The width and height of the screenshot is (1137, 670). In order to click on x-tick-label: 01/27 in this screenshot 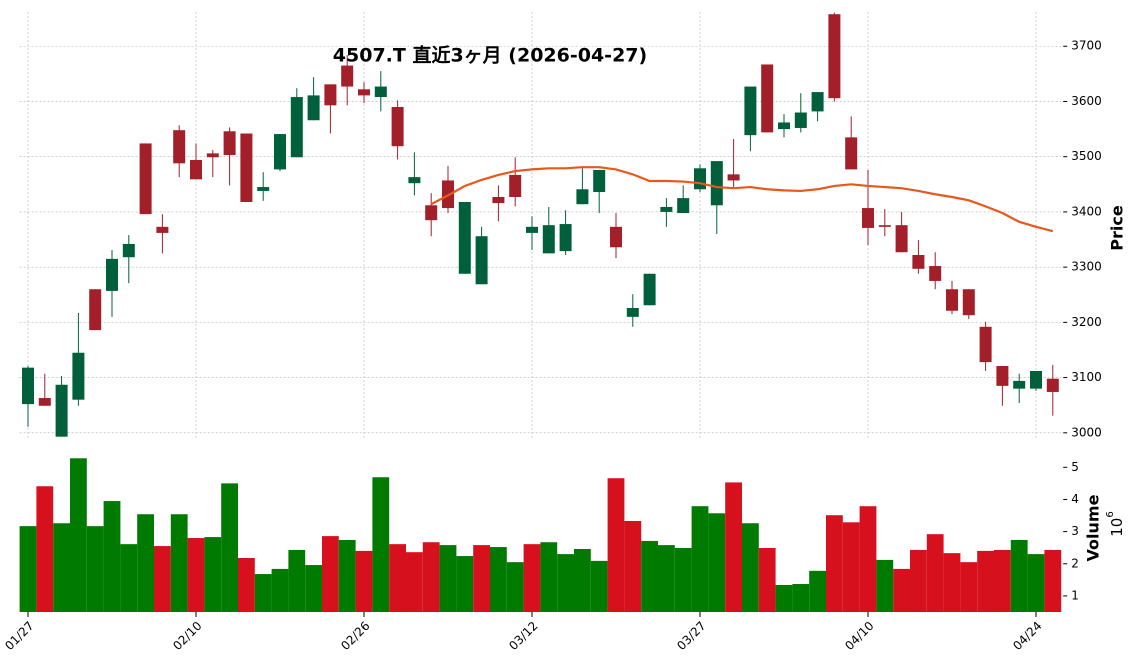, I will do `click(19, 636)`.